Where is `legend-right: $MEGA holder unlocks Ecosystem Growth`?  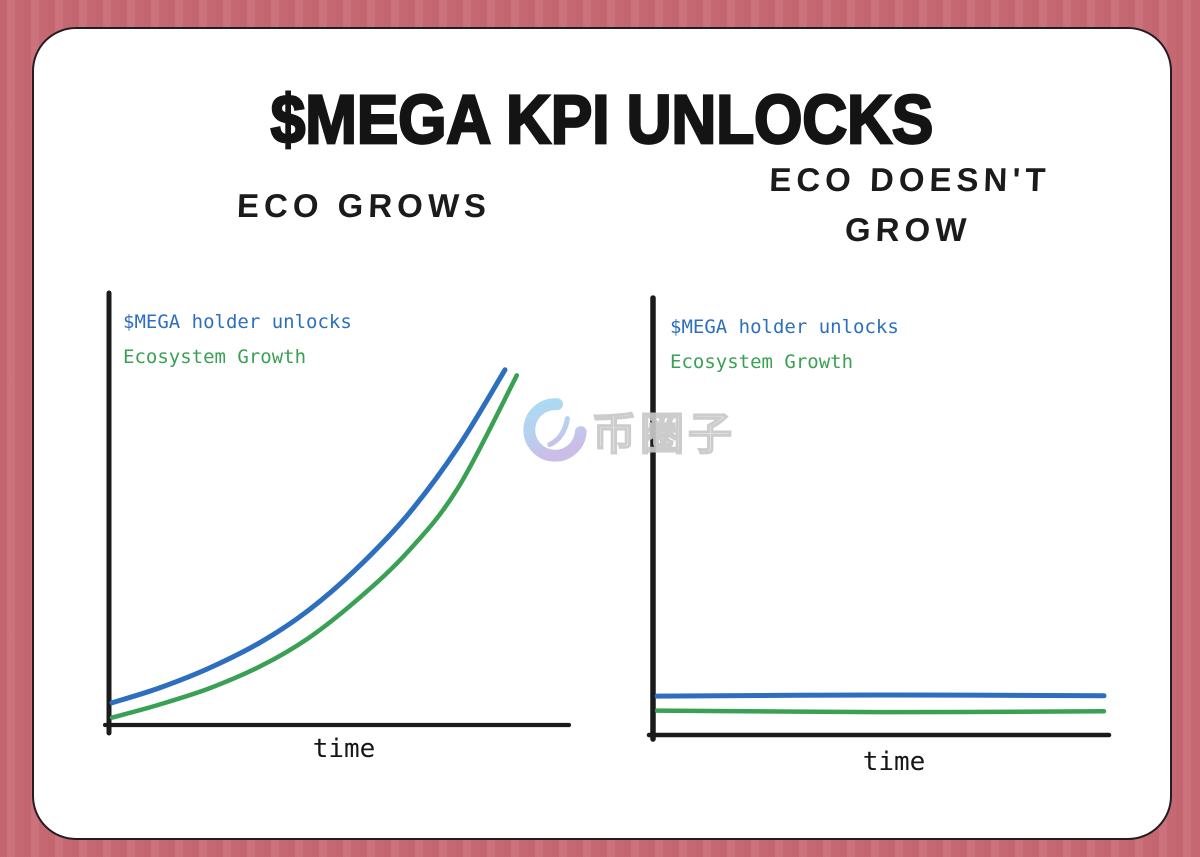 legend-right: $MEGA holder unlocks Ecosystem Growth is located at coordinates (784, 345).